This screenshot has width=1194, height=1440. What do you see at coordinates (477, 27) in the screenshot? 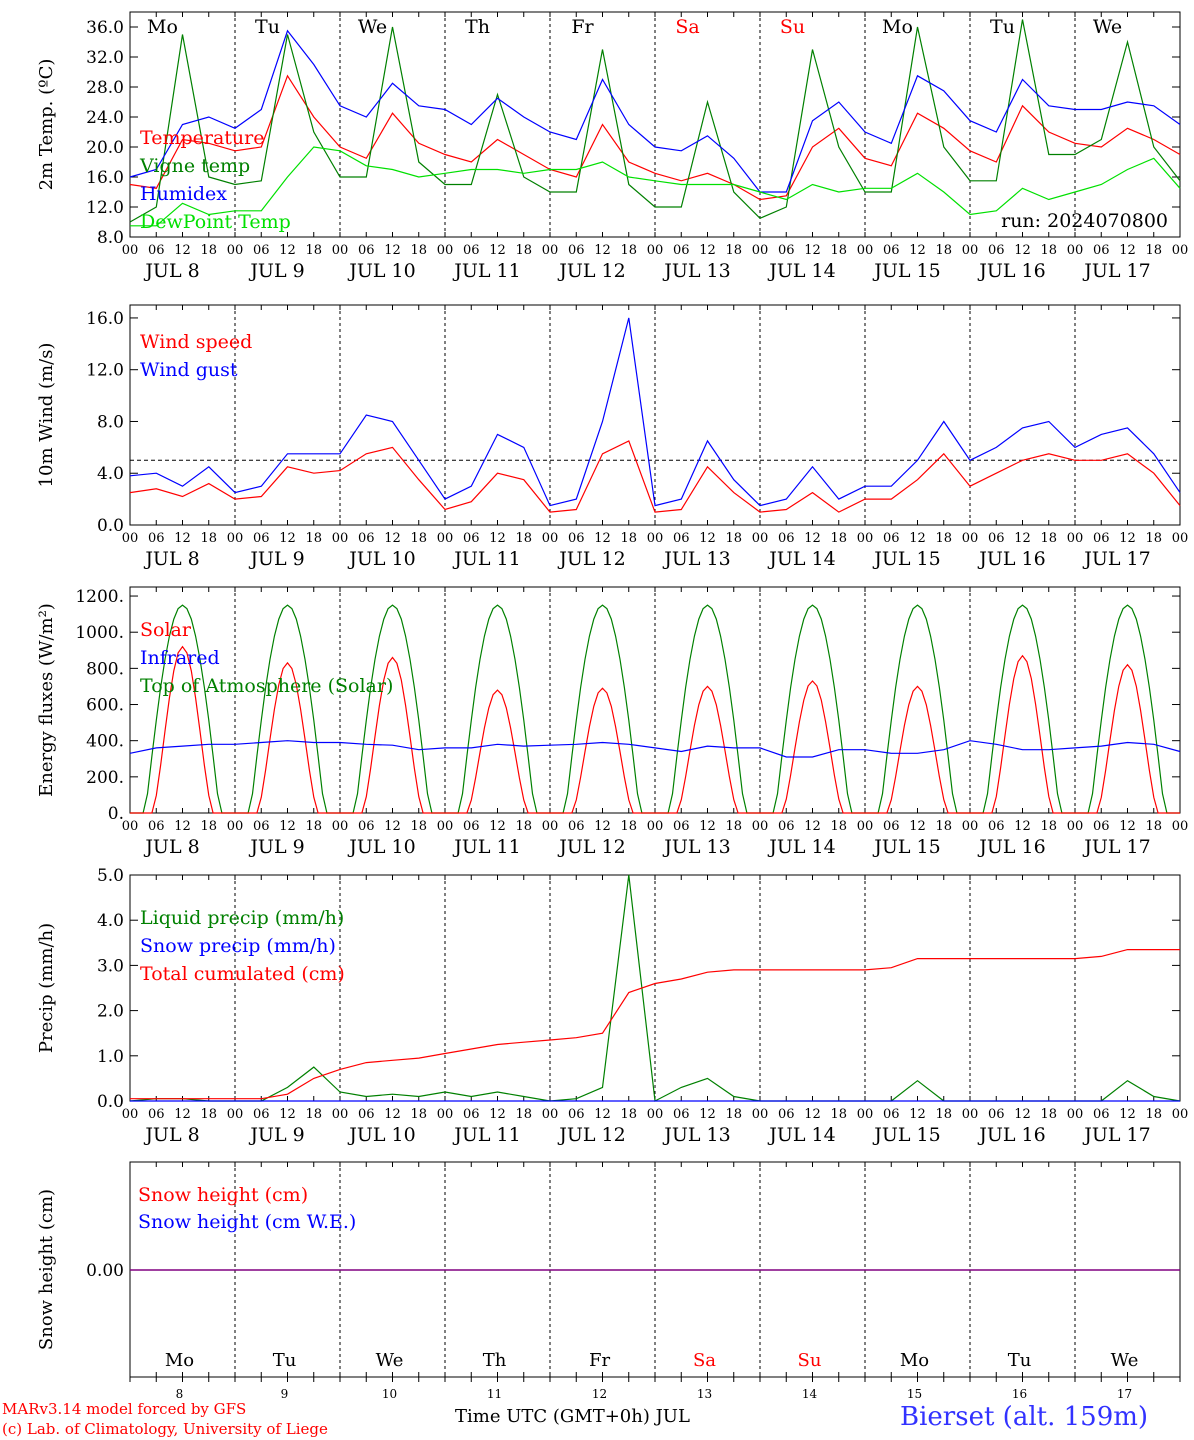
I see `weekday-label: Th` at bounding box center [477, 27].